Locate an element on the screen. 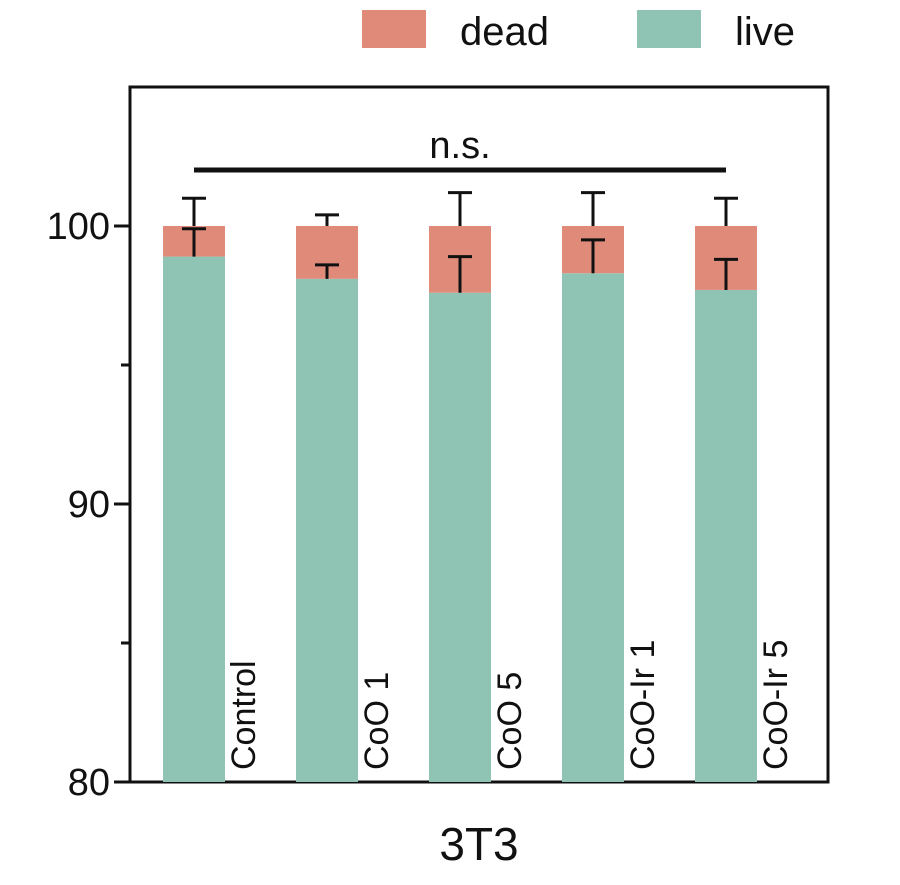  legend-label: live is located at coordinates (765, 32).